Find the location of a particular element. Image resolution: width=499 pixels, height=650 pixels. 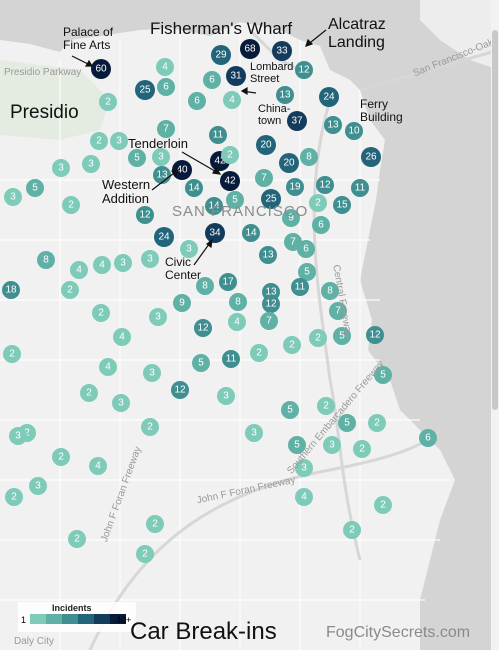

incident-cluster: 42 is located at coordinates (230, 181).